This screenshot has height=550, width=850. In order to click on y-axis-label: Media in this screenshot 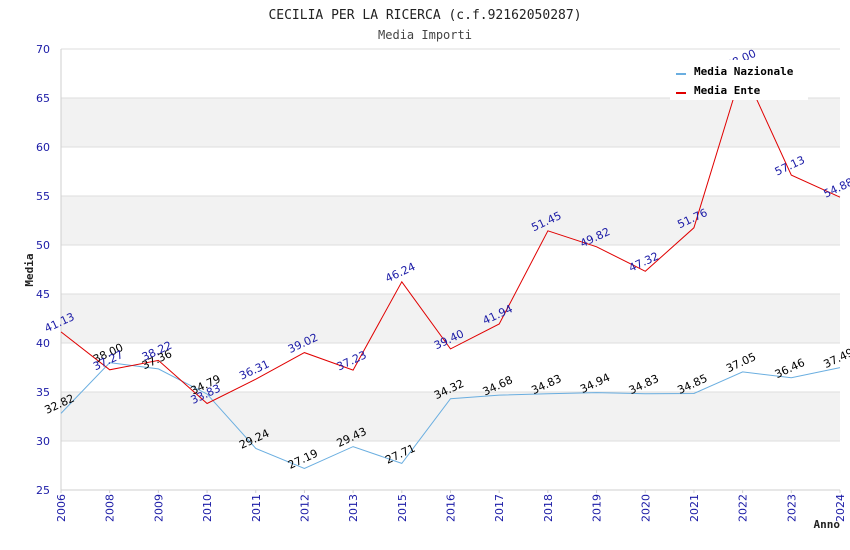, I will do `click(29, 269)`.